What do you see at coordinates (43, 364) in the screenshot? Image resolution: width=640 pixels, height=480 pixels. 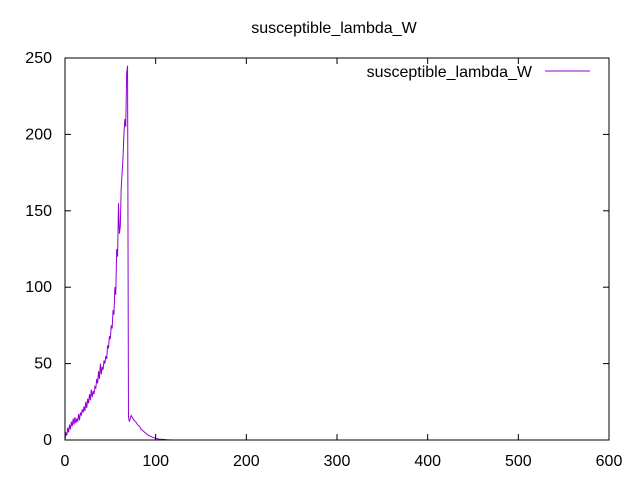 I see `y-tick-label: 50` at bounding box center [43, 364].